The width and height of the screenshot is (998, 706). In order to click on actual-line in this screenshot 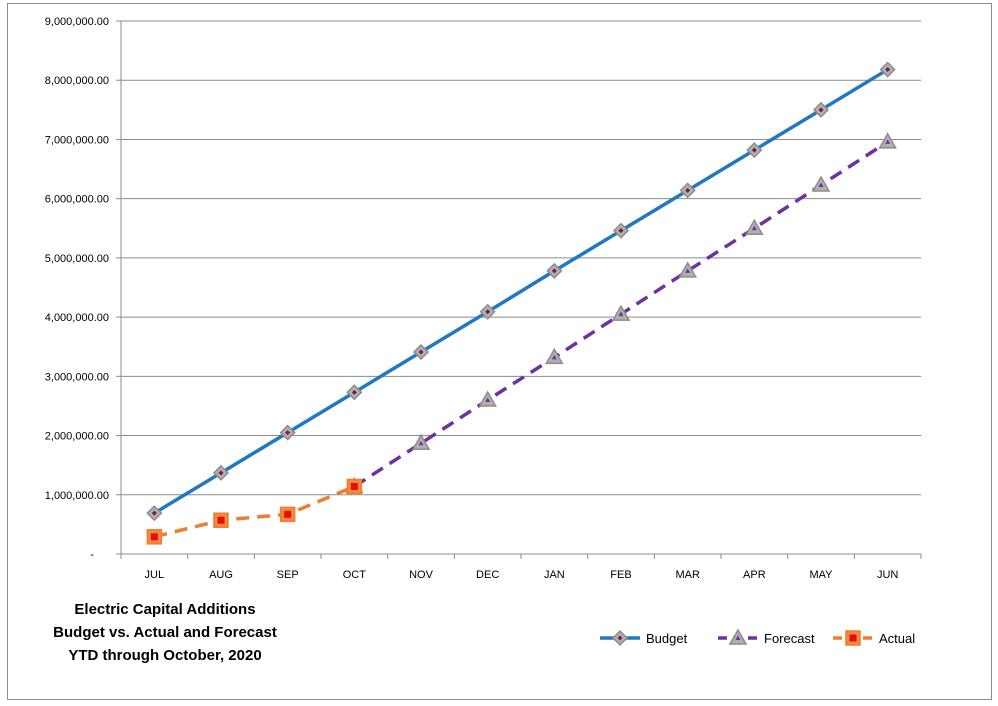, I will do `click(254, 511)`.